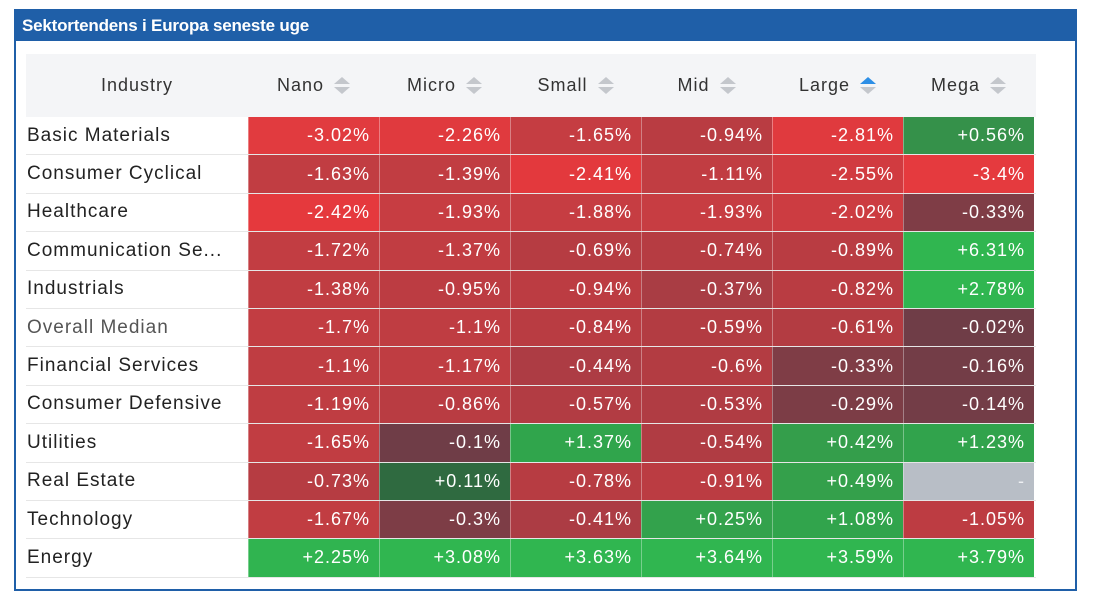 The image size is (1094, 598). Describe the element at coordinates (706, 519) in the screenshot. I see `value-cell: +0.25%` at that location.